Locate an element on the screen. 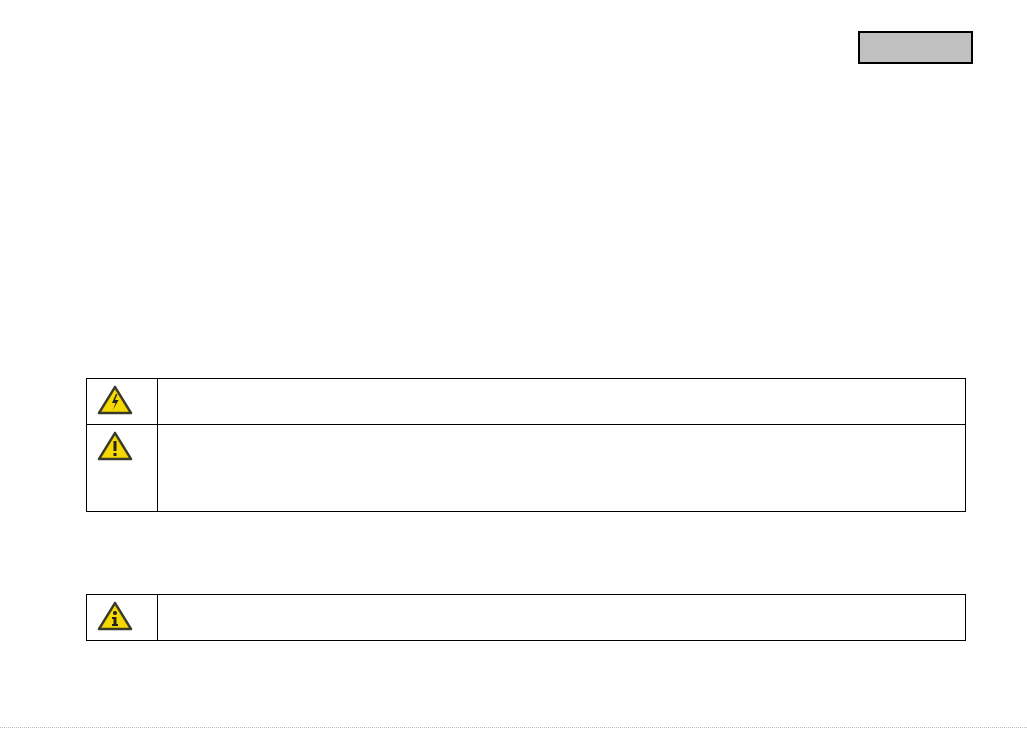 The width and height of the screenshot is (1027, 730). warning-row-voltage is located at coordinates (526, 401).